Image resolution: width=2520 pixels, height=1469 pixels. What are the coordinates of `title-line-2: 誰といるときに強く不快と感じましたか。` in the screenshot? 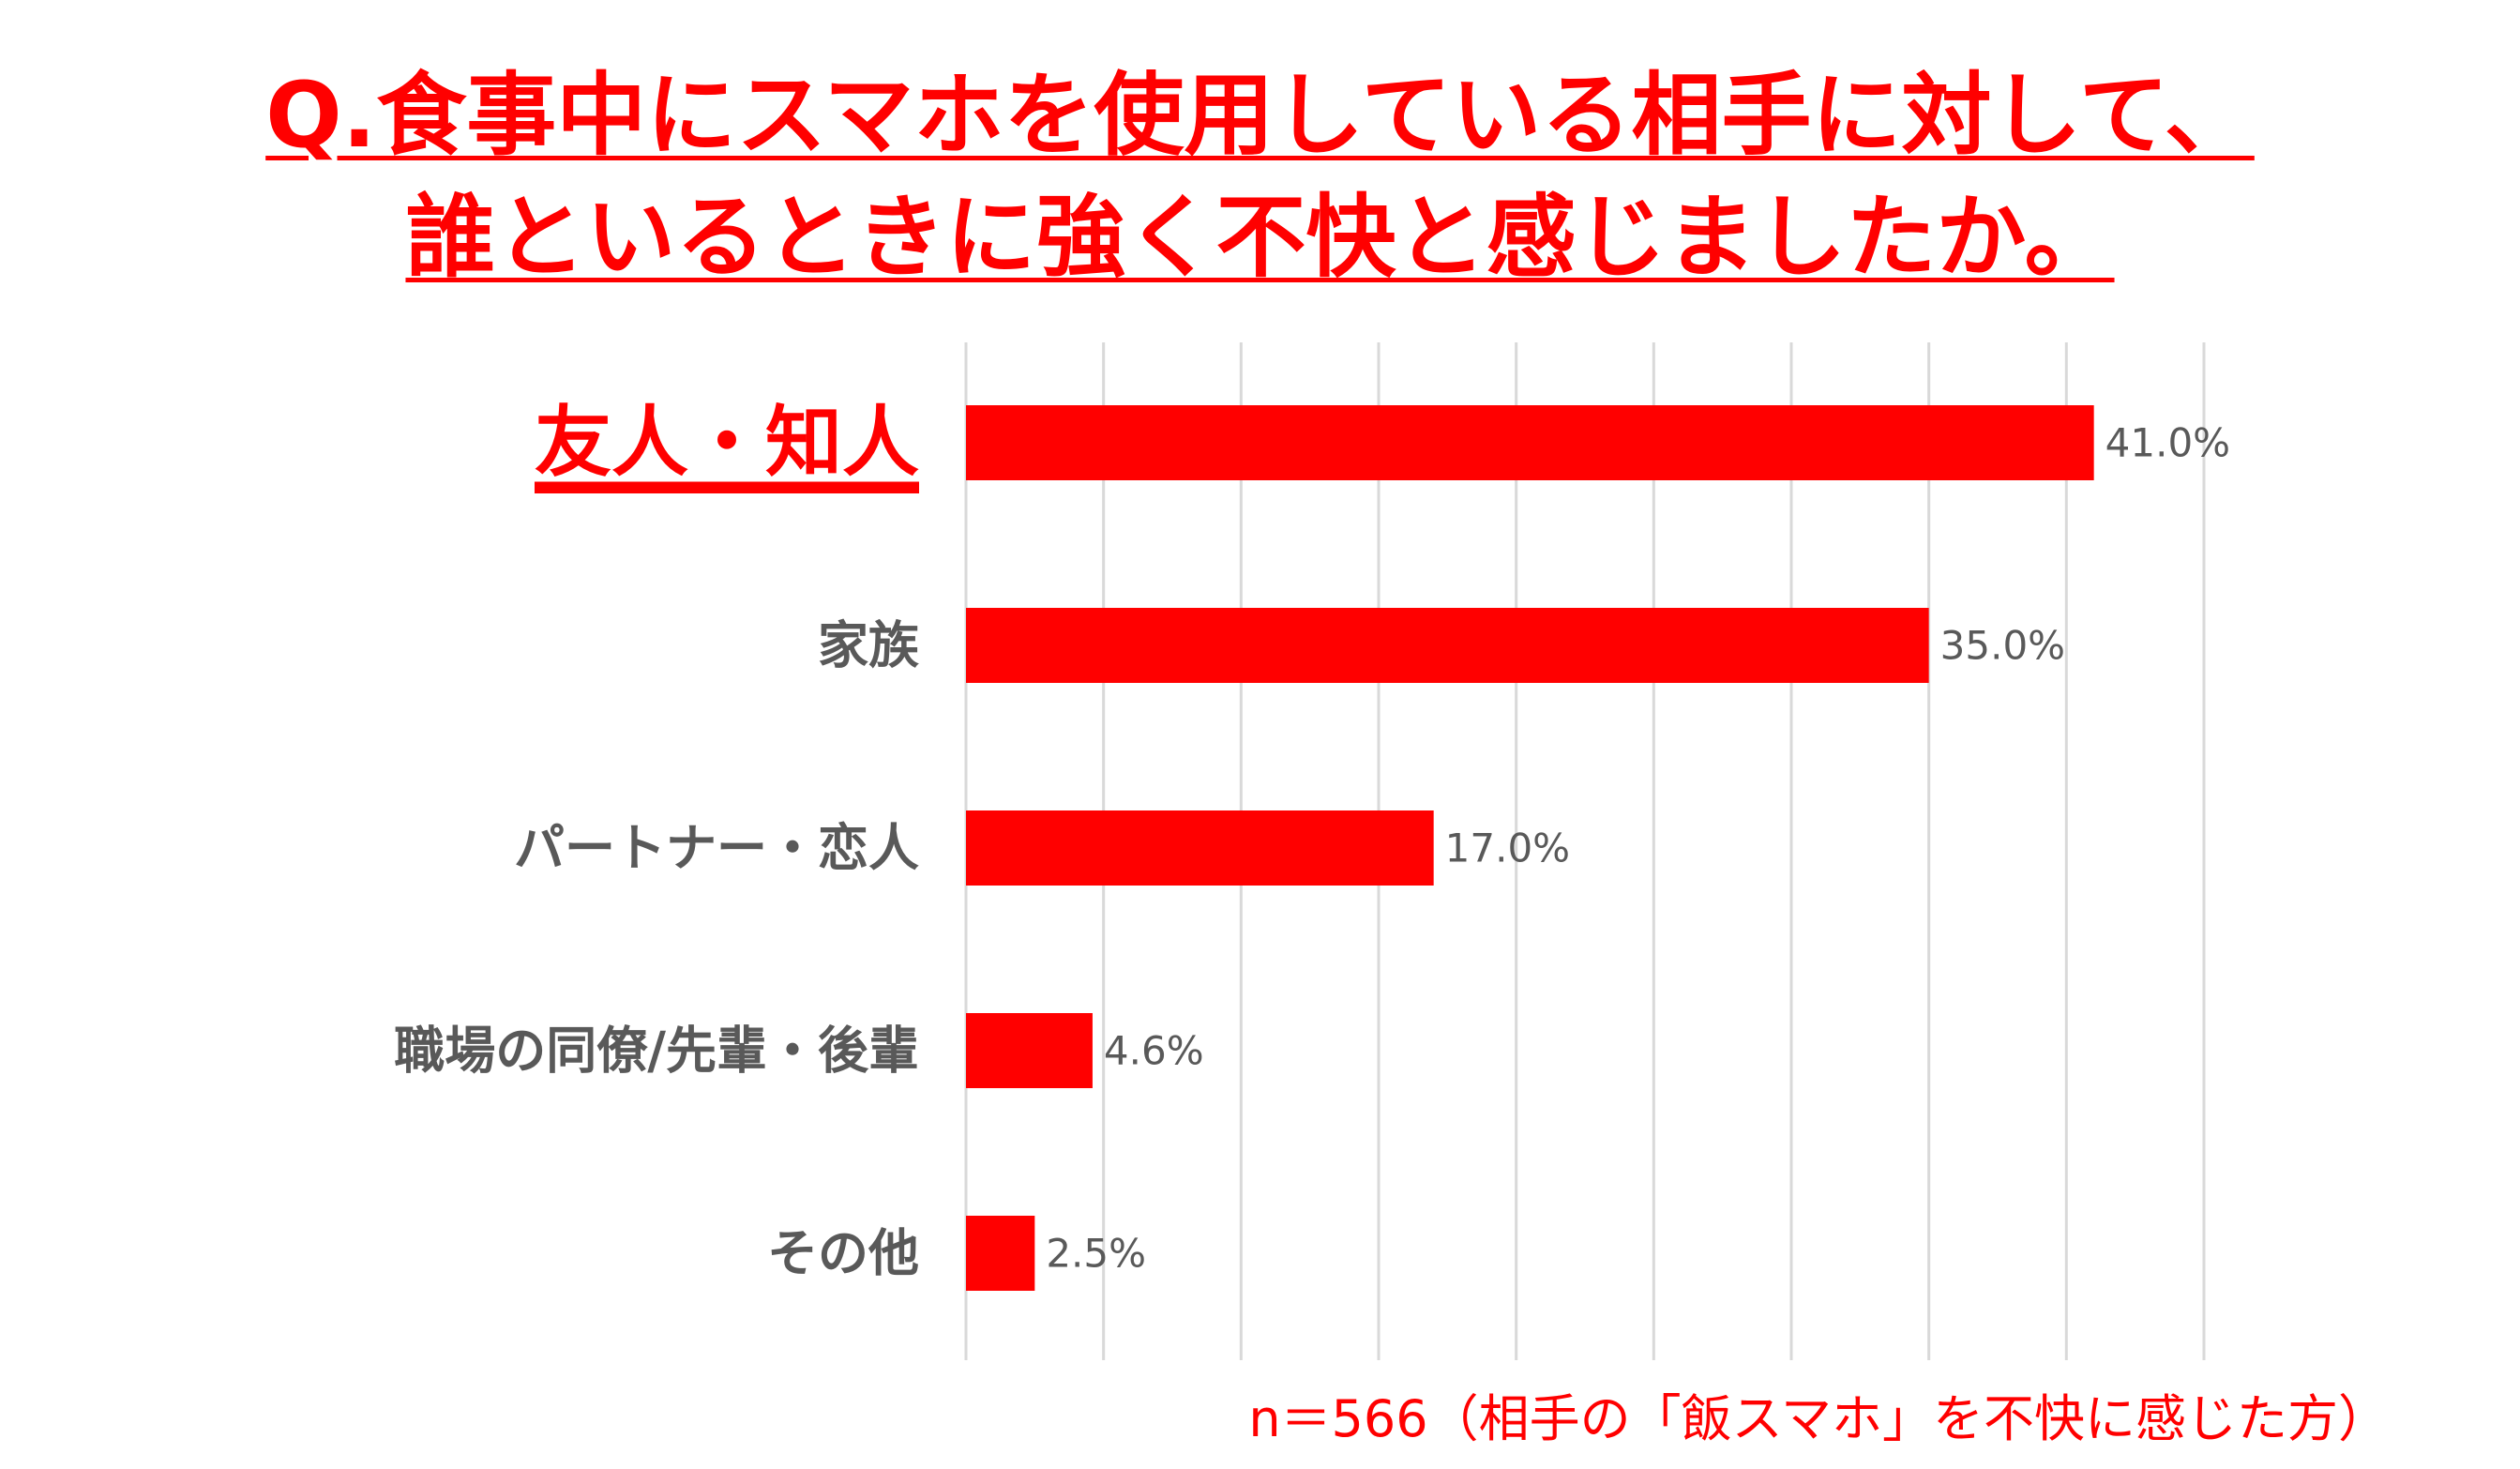 It's located at (1260, 237).